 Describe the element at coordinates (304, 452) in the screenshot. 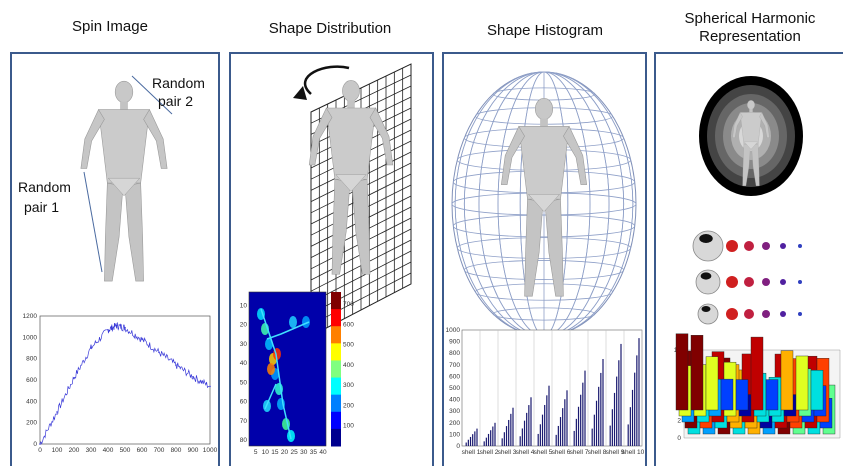

I see `x-tick-label: 30` at that location.